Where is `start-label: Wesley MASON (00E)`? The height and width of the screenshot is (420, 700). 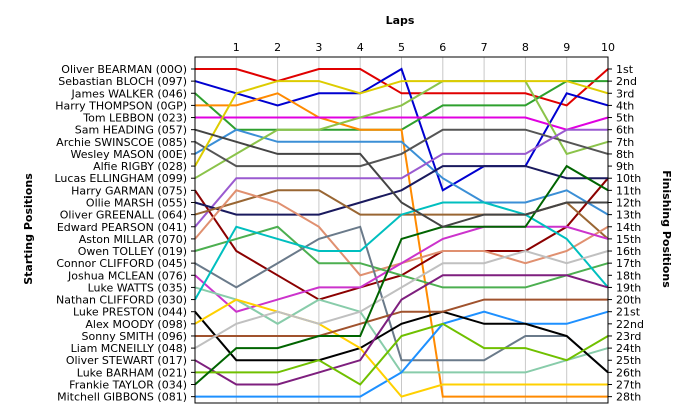 start-label: Wesley MASON (00E) is located at coordinates (129, 154).